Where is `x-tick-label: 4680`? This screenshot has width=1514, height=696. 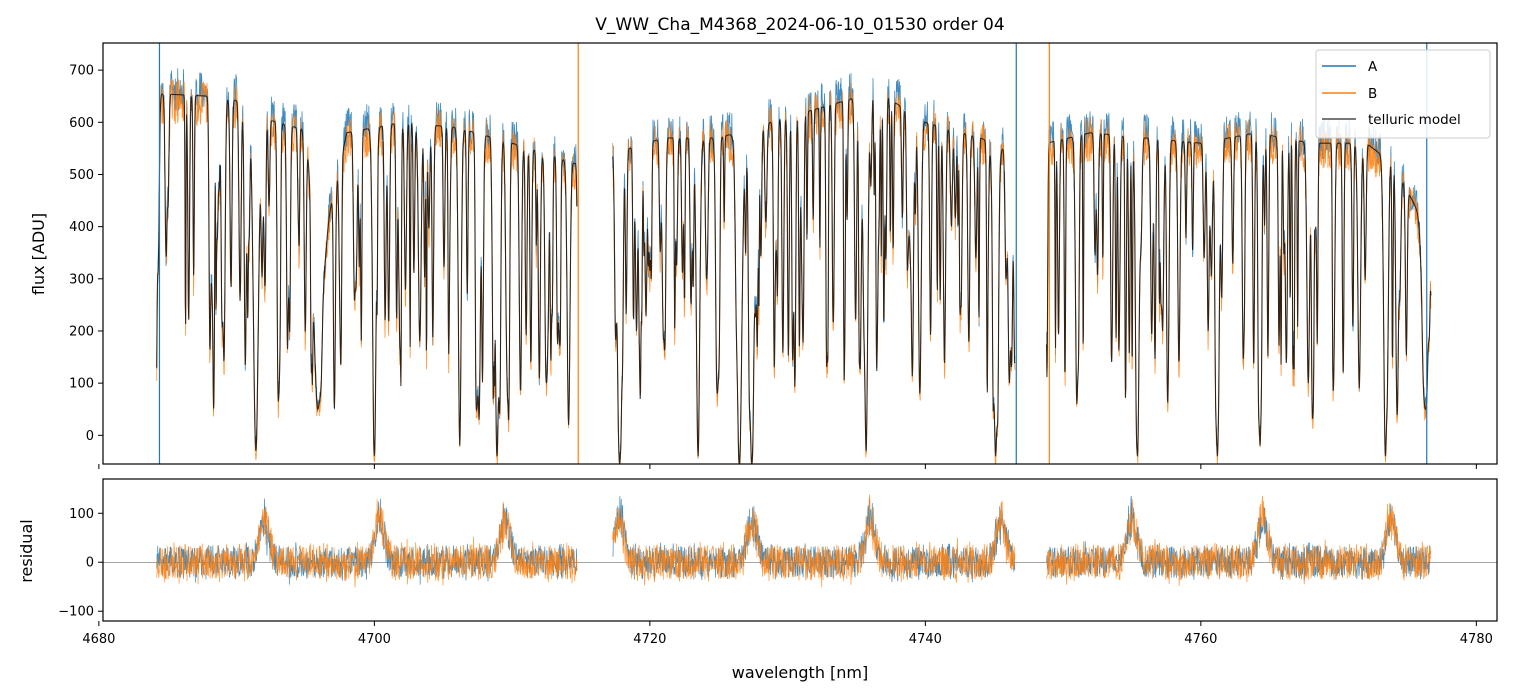 x-tick-label: 4680 is located at coordinates (98, 639).